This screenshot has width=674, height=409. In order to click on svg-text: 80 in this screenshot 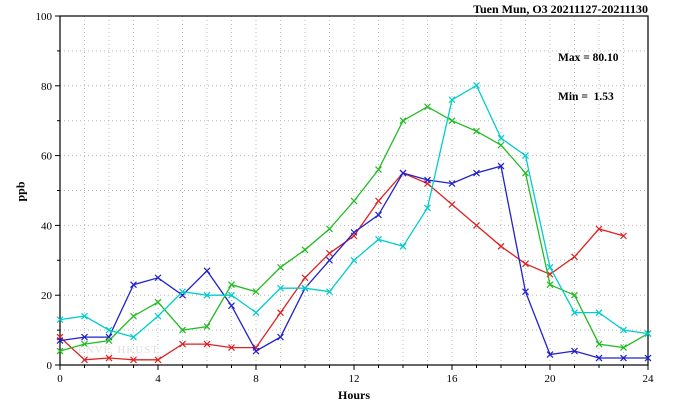, I will do `click(47, 87)`.